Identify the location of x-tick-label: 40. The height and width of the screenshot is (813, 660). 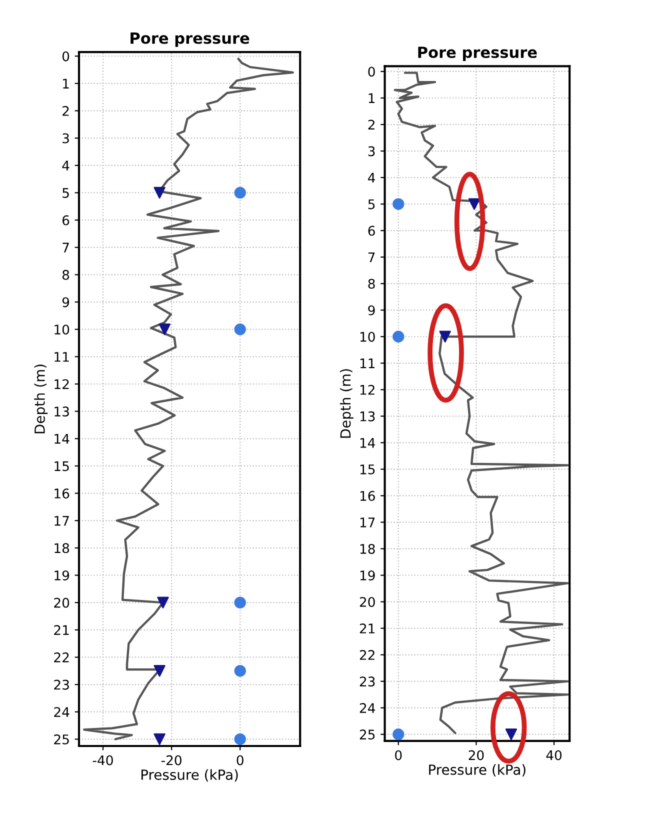
(554, 755).